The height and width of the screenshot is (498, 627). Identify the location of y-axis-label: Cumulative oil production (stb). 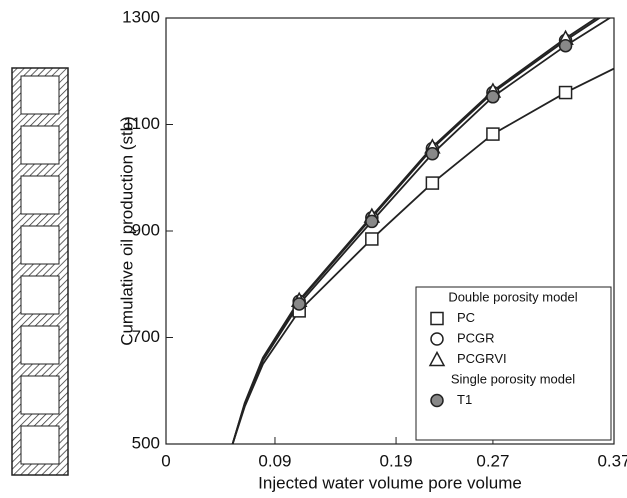
(126, 231).